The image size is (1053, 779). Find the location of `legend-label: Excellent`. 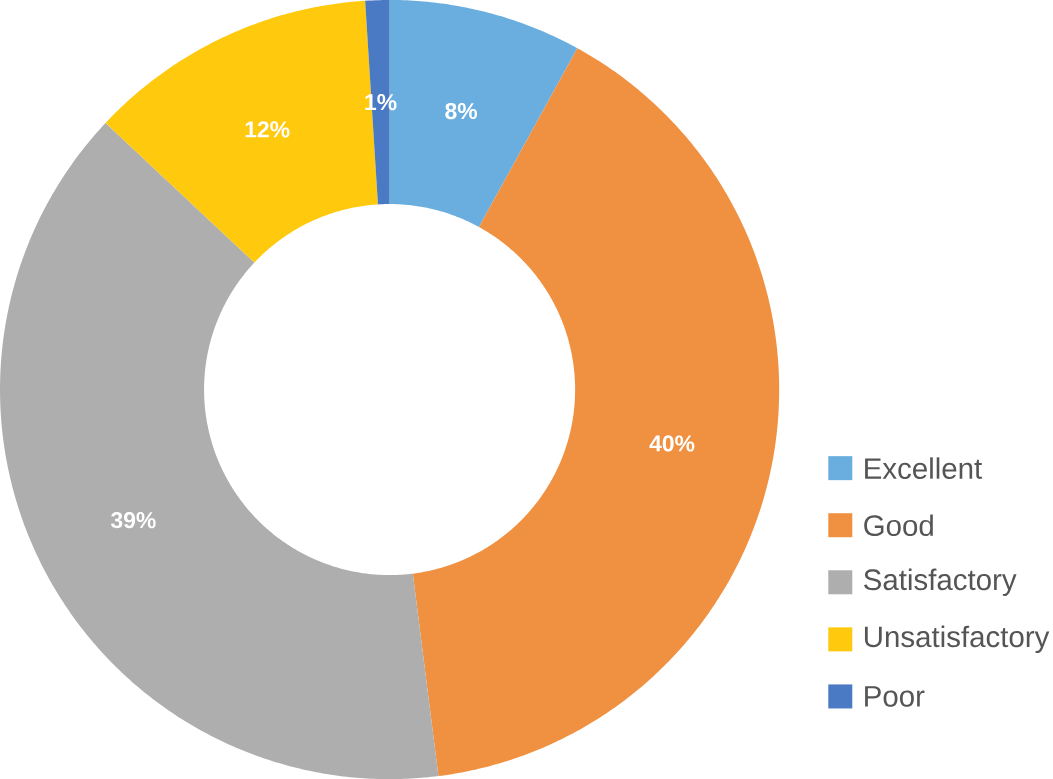

legend-label: Excellent is located at coordinates (924, 468).